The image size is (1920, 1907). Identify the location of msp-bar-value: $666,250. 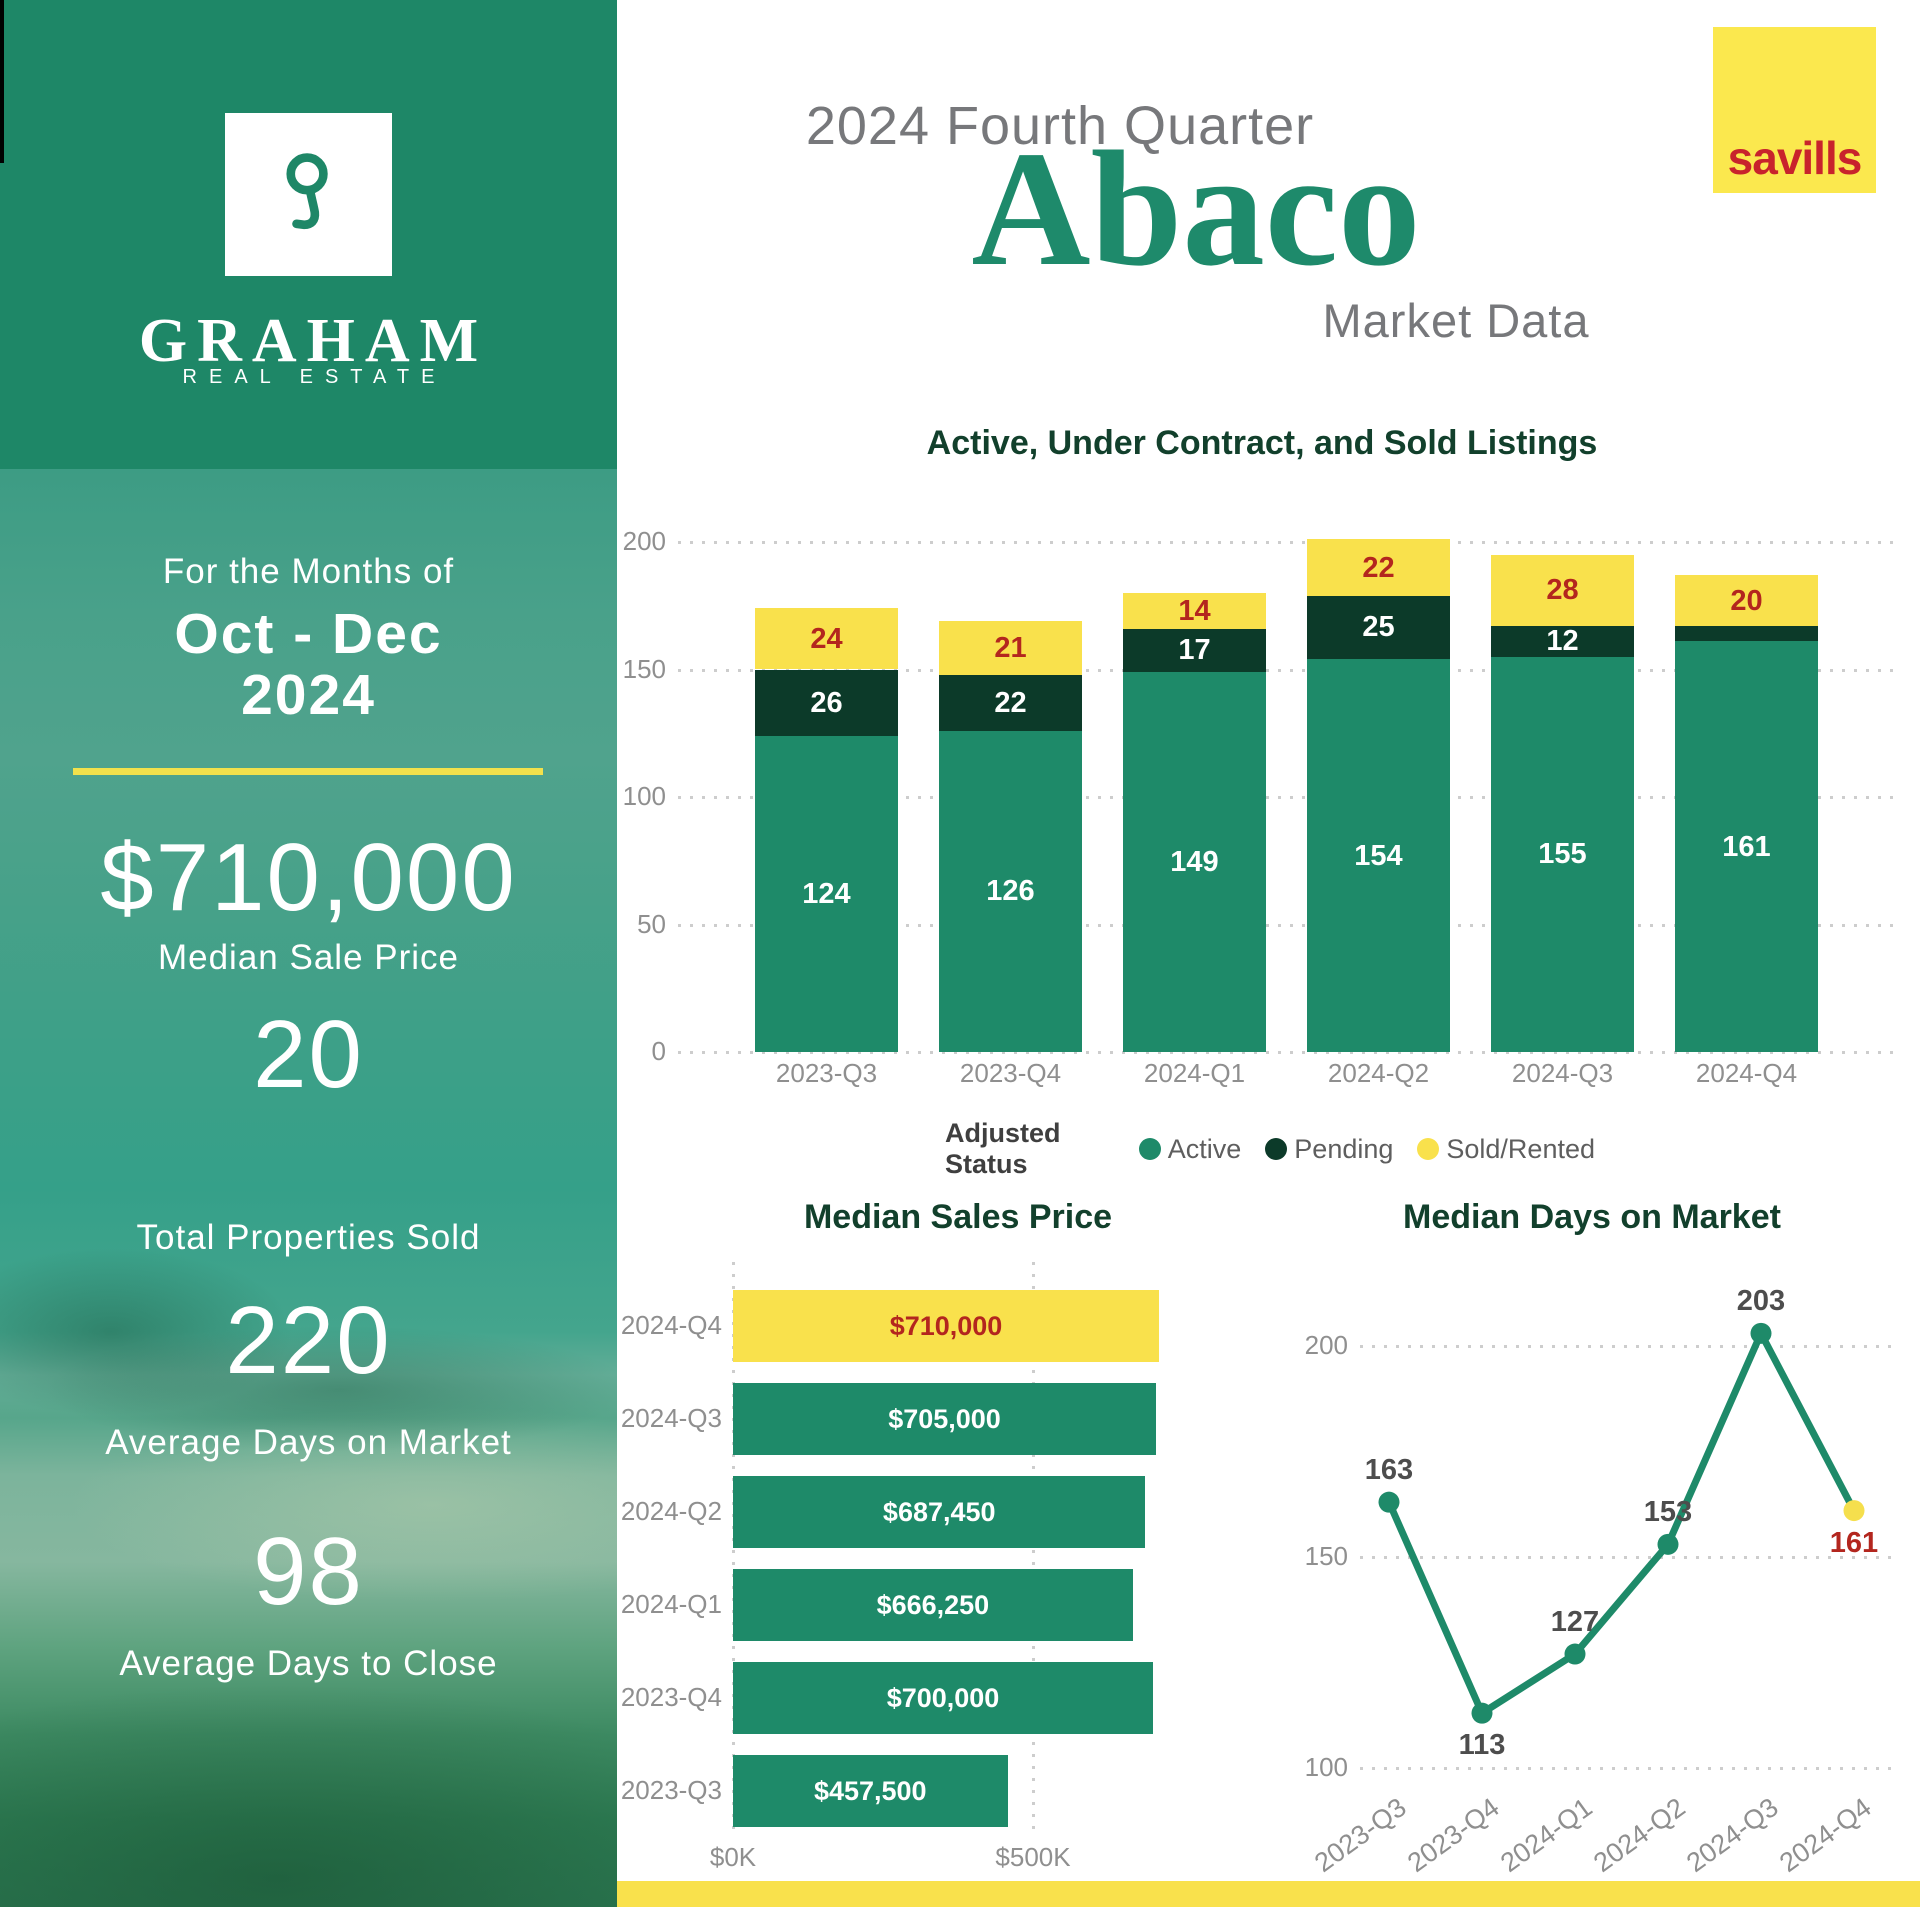
(933, 1605).